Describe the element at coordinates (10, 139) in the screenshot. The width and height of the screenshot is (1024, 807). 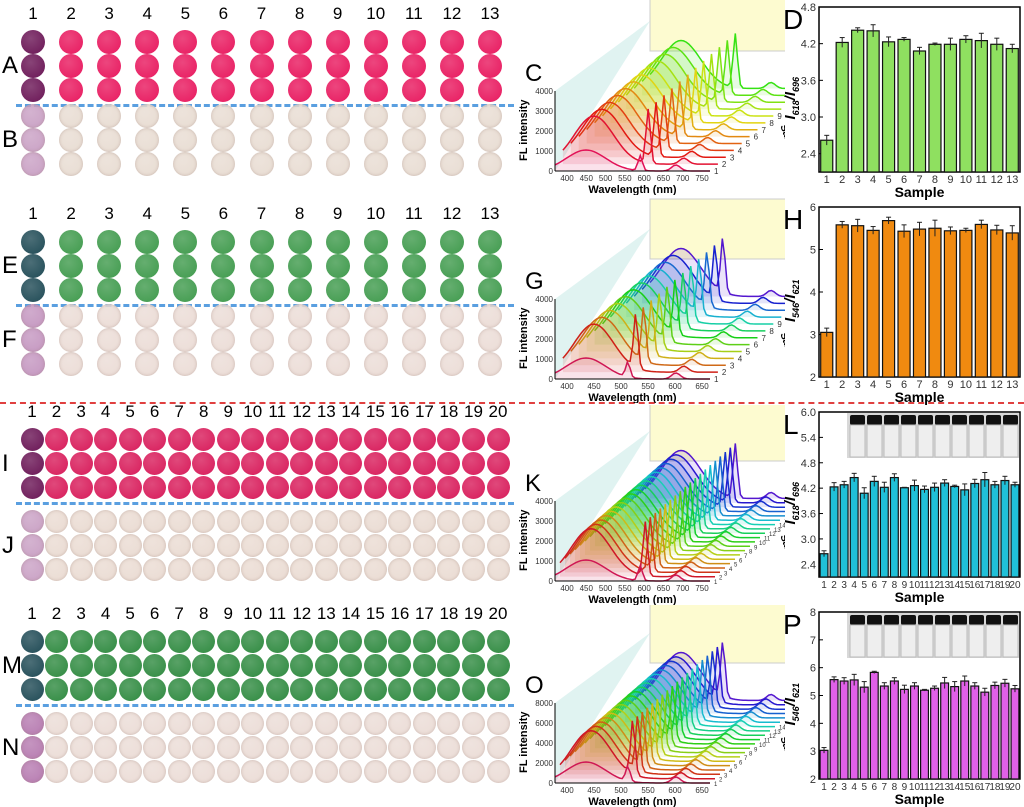
I see `panel-label: B` at that location.